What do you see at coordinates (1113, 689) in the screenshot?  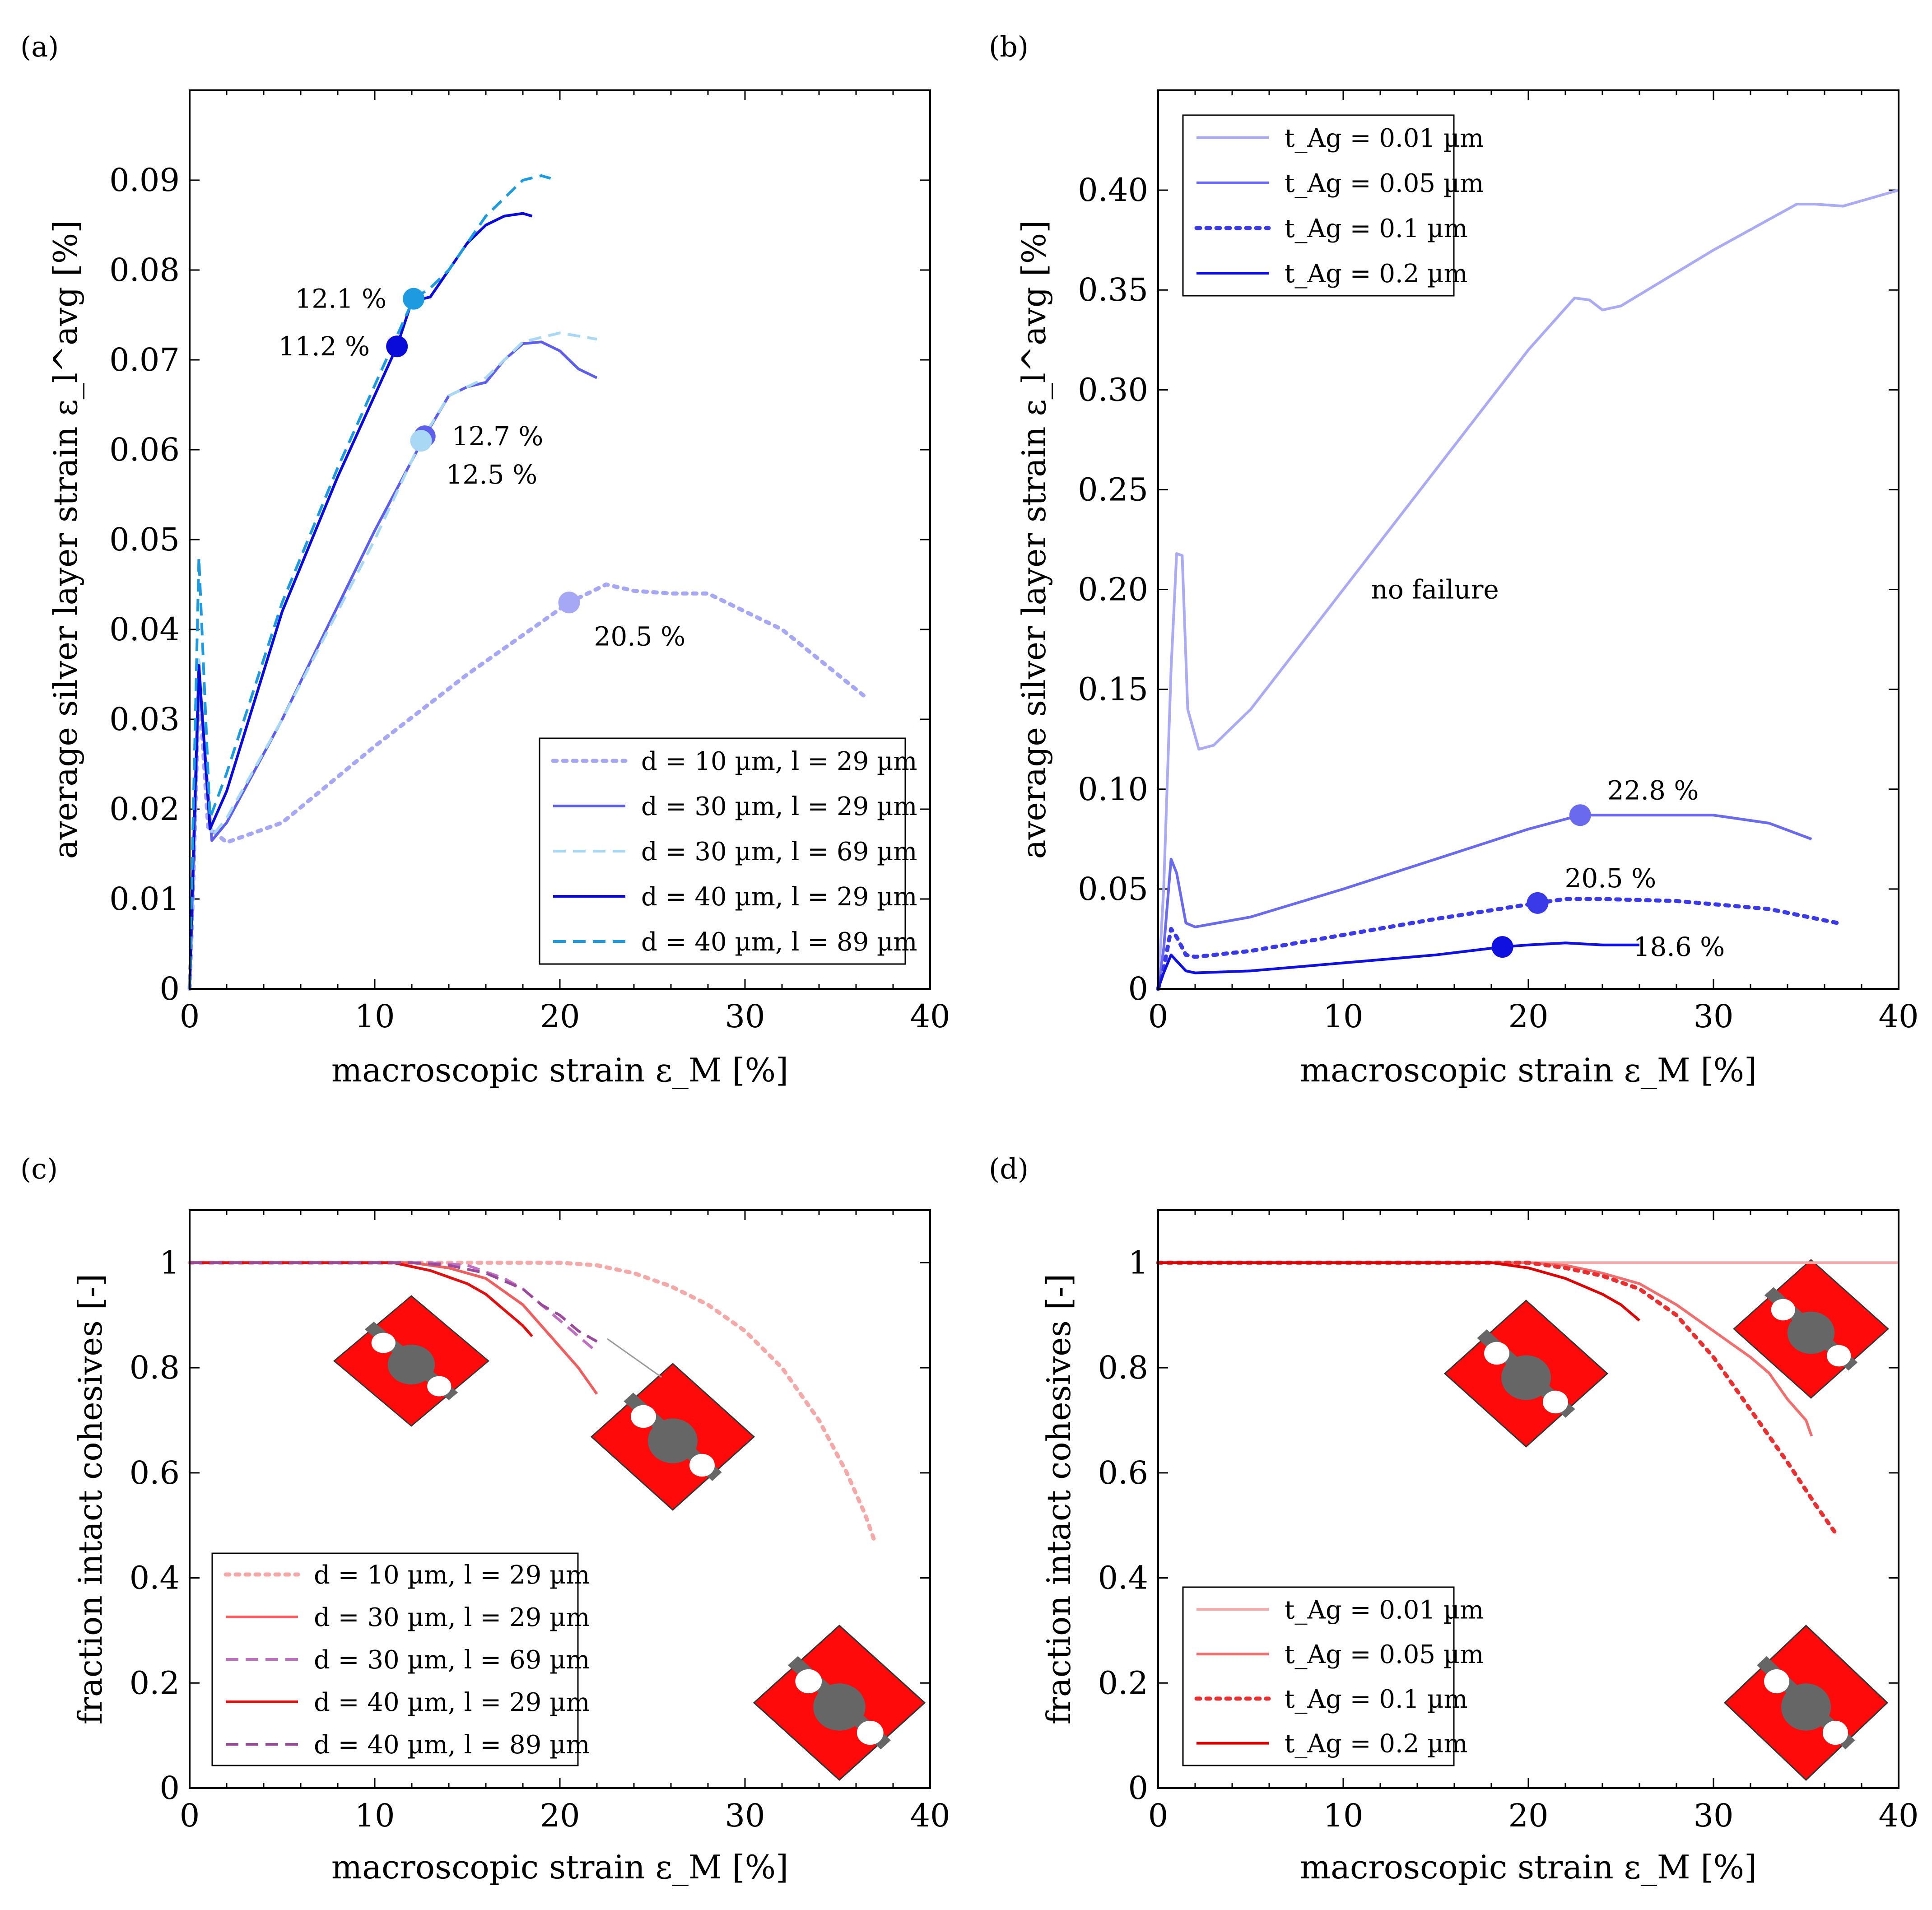 I see `y-tick-label: 0.15` at bounding box center [1113, 689].